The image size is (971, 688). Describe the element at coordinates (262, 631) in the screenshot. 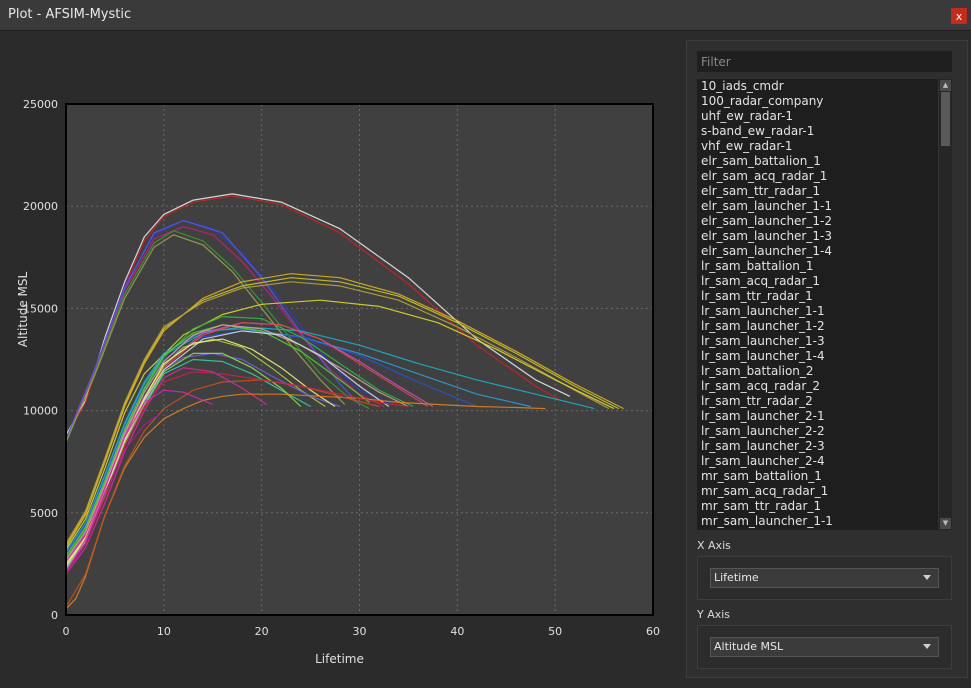

I see `x-tick-label: 20` at that location.